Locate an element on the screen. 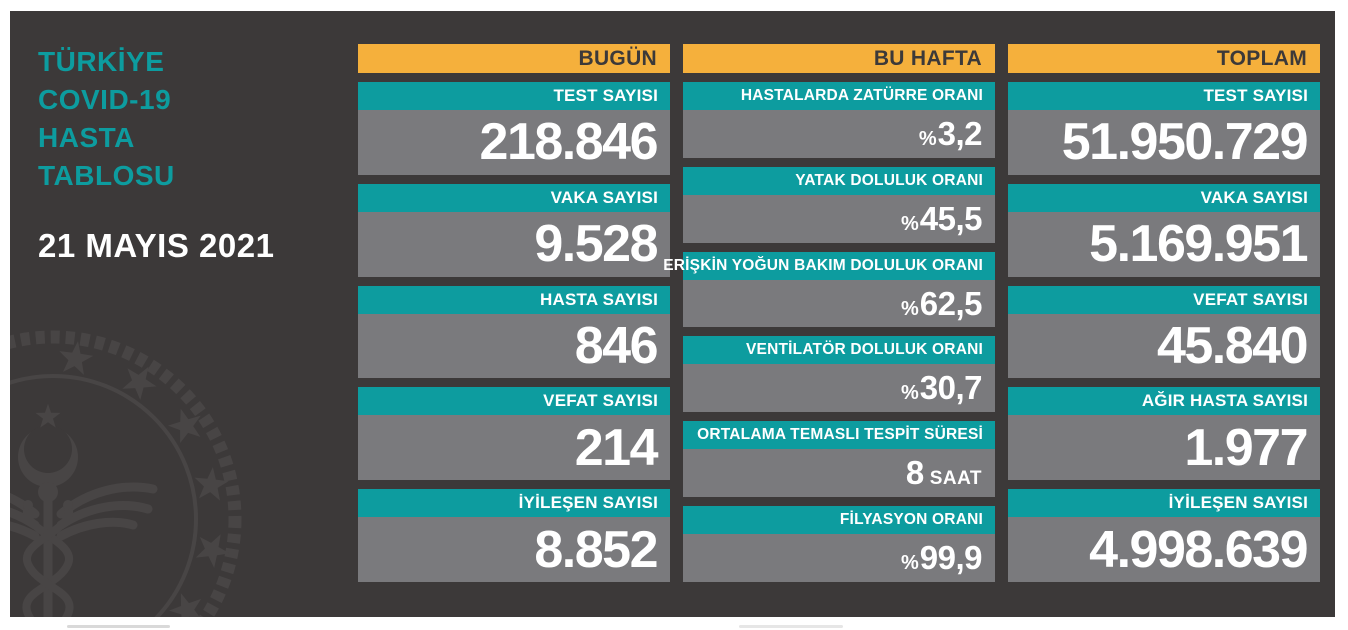 This screenshot has height=630, width=1348. stat-value: % 30,7 is located at coordinates (839, 388).